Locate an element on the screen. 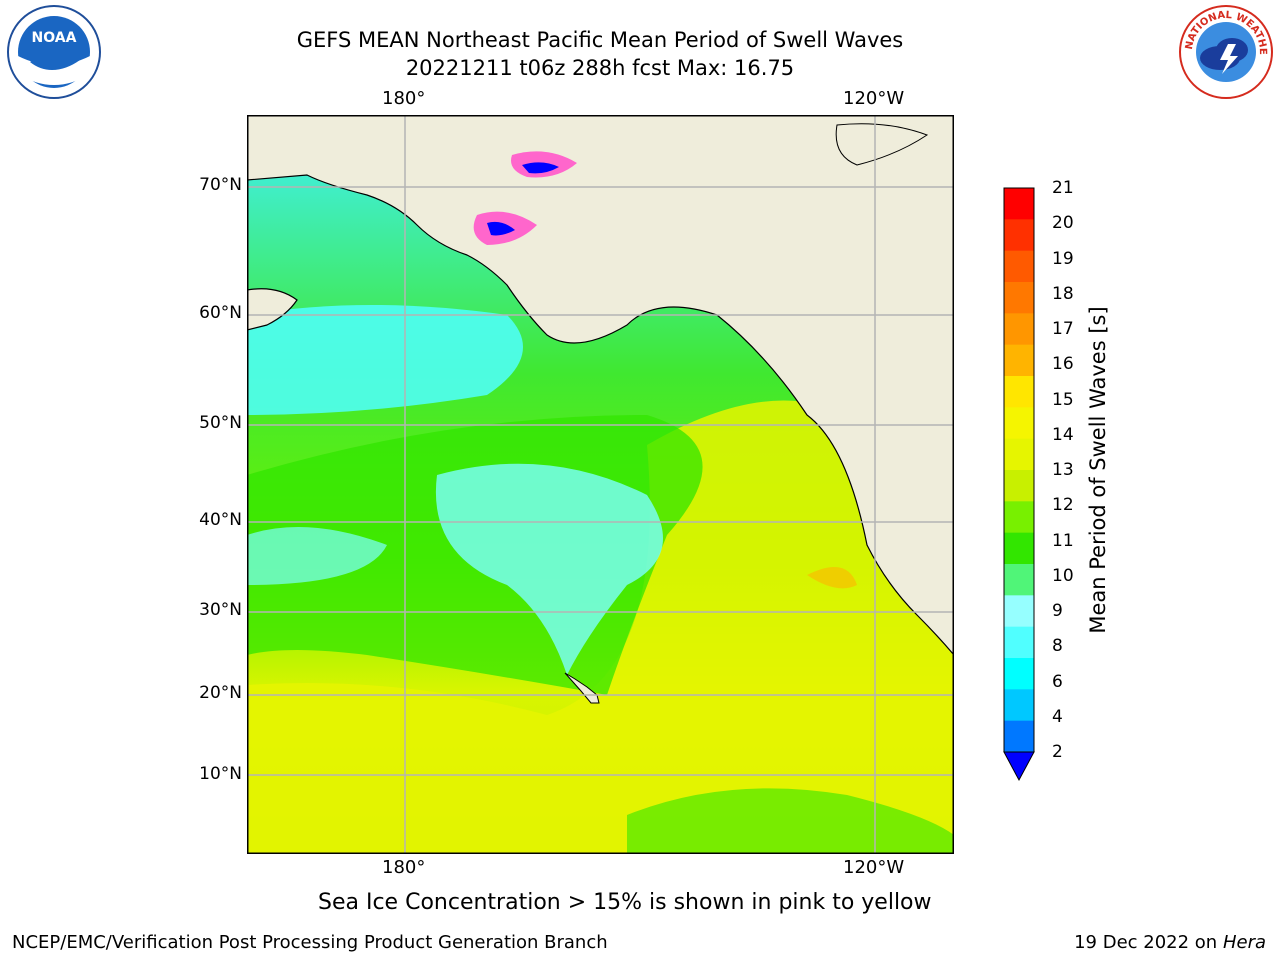 Image resolution: width=1280 pixels, height=960 pixels. colorbar-frame is located at coordinates (1019, 470).